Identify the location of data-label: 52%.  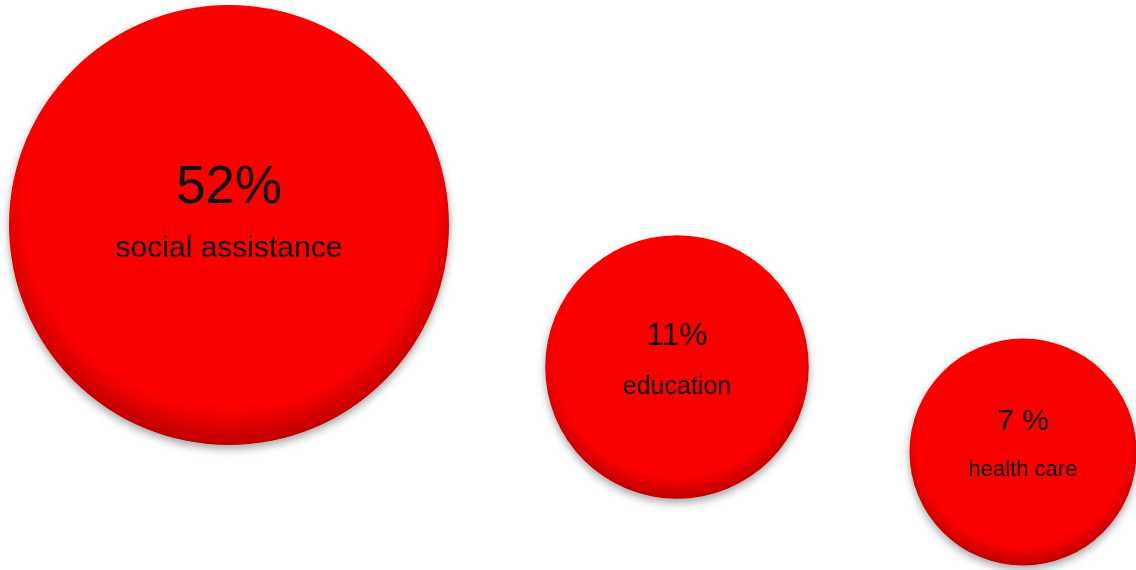
(229, 184).